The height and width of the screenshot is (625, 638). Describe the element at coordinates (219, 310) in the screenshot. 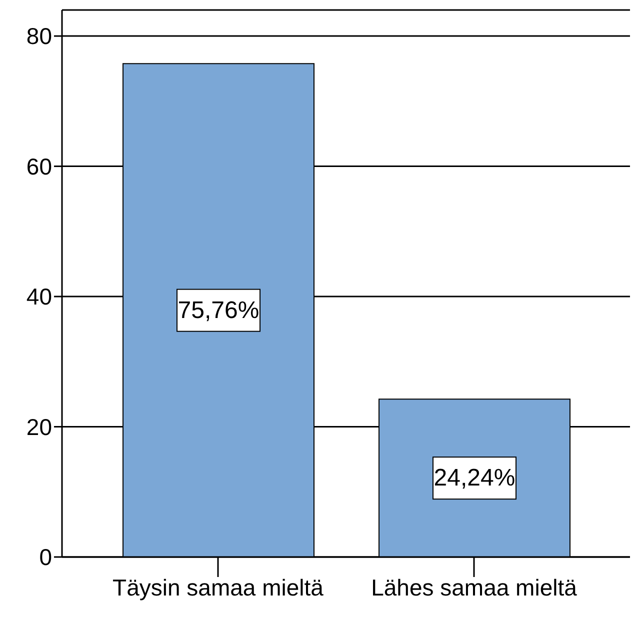

I see `data-label: 75,76%` at that location.